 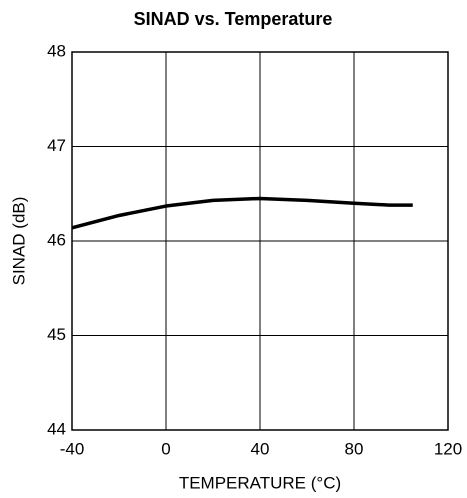 What do you see at coordinates (448, 448) in the screenshot?
I see `x-tick-label: 120` at bounding box center [448, 448].